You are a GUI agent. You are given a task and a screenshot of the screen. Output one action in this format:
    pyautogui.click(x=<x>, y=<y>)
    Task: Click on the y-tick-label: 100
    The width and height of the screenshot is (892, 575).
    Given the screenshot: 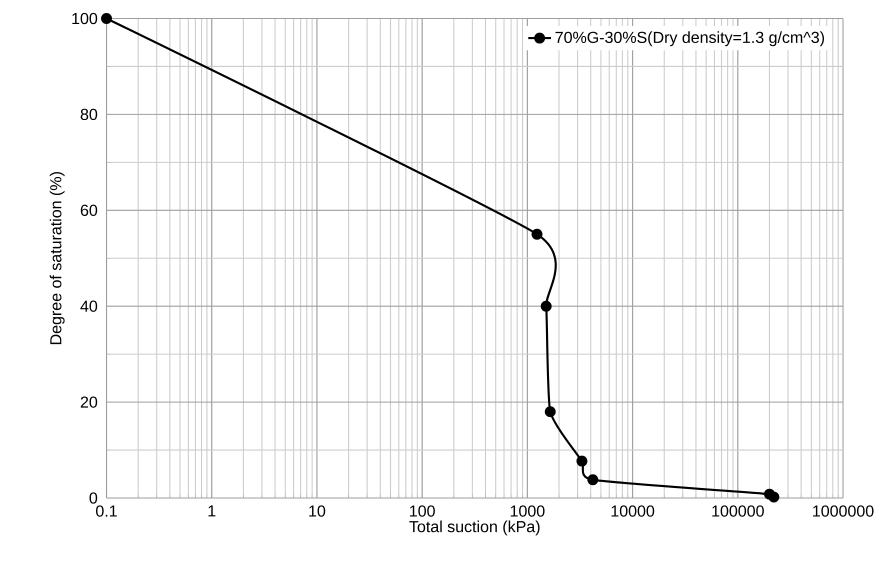 What is the action you would take?
    pyautogui.click(x=85, y=18)
    